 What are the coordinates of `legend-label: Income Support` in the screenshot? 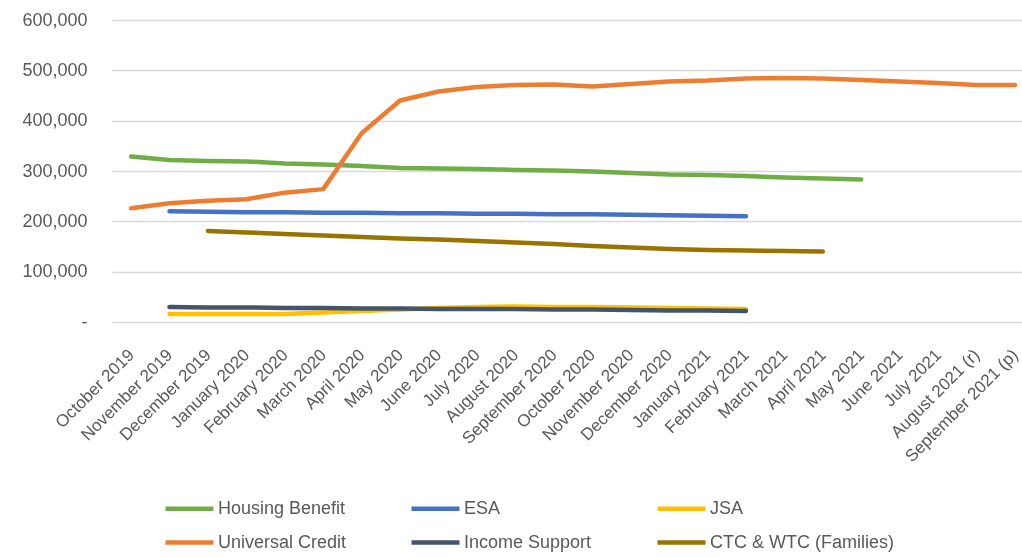 It's located at (528, 541).